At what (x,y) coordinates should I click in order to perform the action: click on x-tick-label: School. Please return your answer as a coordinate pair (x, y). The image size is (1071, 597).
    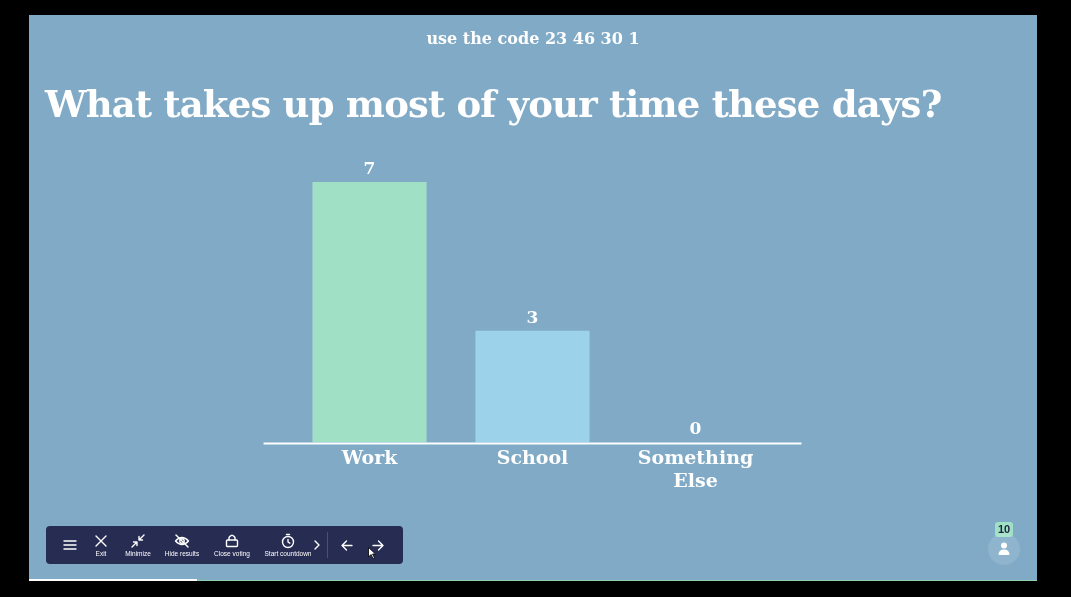
    Looking at the image, I should click on (532, 456).